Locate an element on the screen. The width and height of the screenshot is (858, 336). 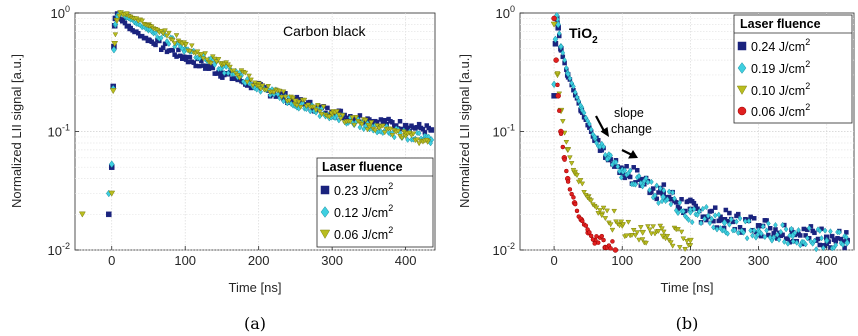
legend-entry-label: 0.06 J/cm2 is located at coordinates (363, 233).